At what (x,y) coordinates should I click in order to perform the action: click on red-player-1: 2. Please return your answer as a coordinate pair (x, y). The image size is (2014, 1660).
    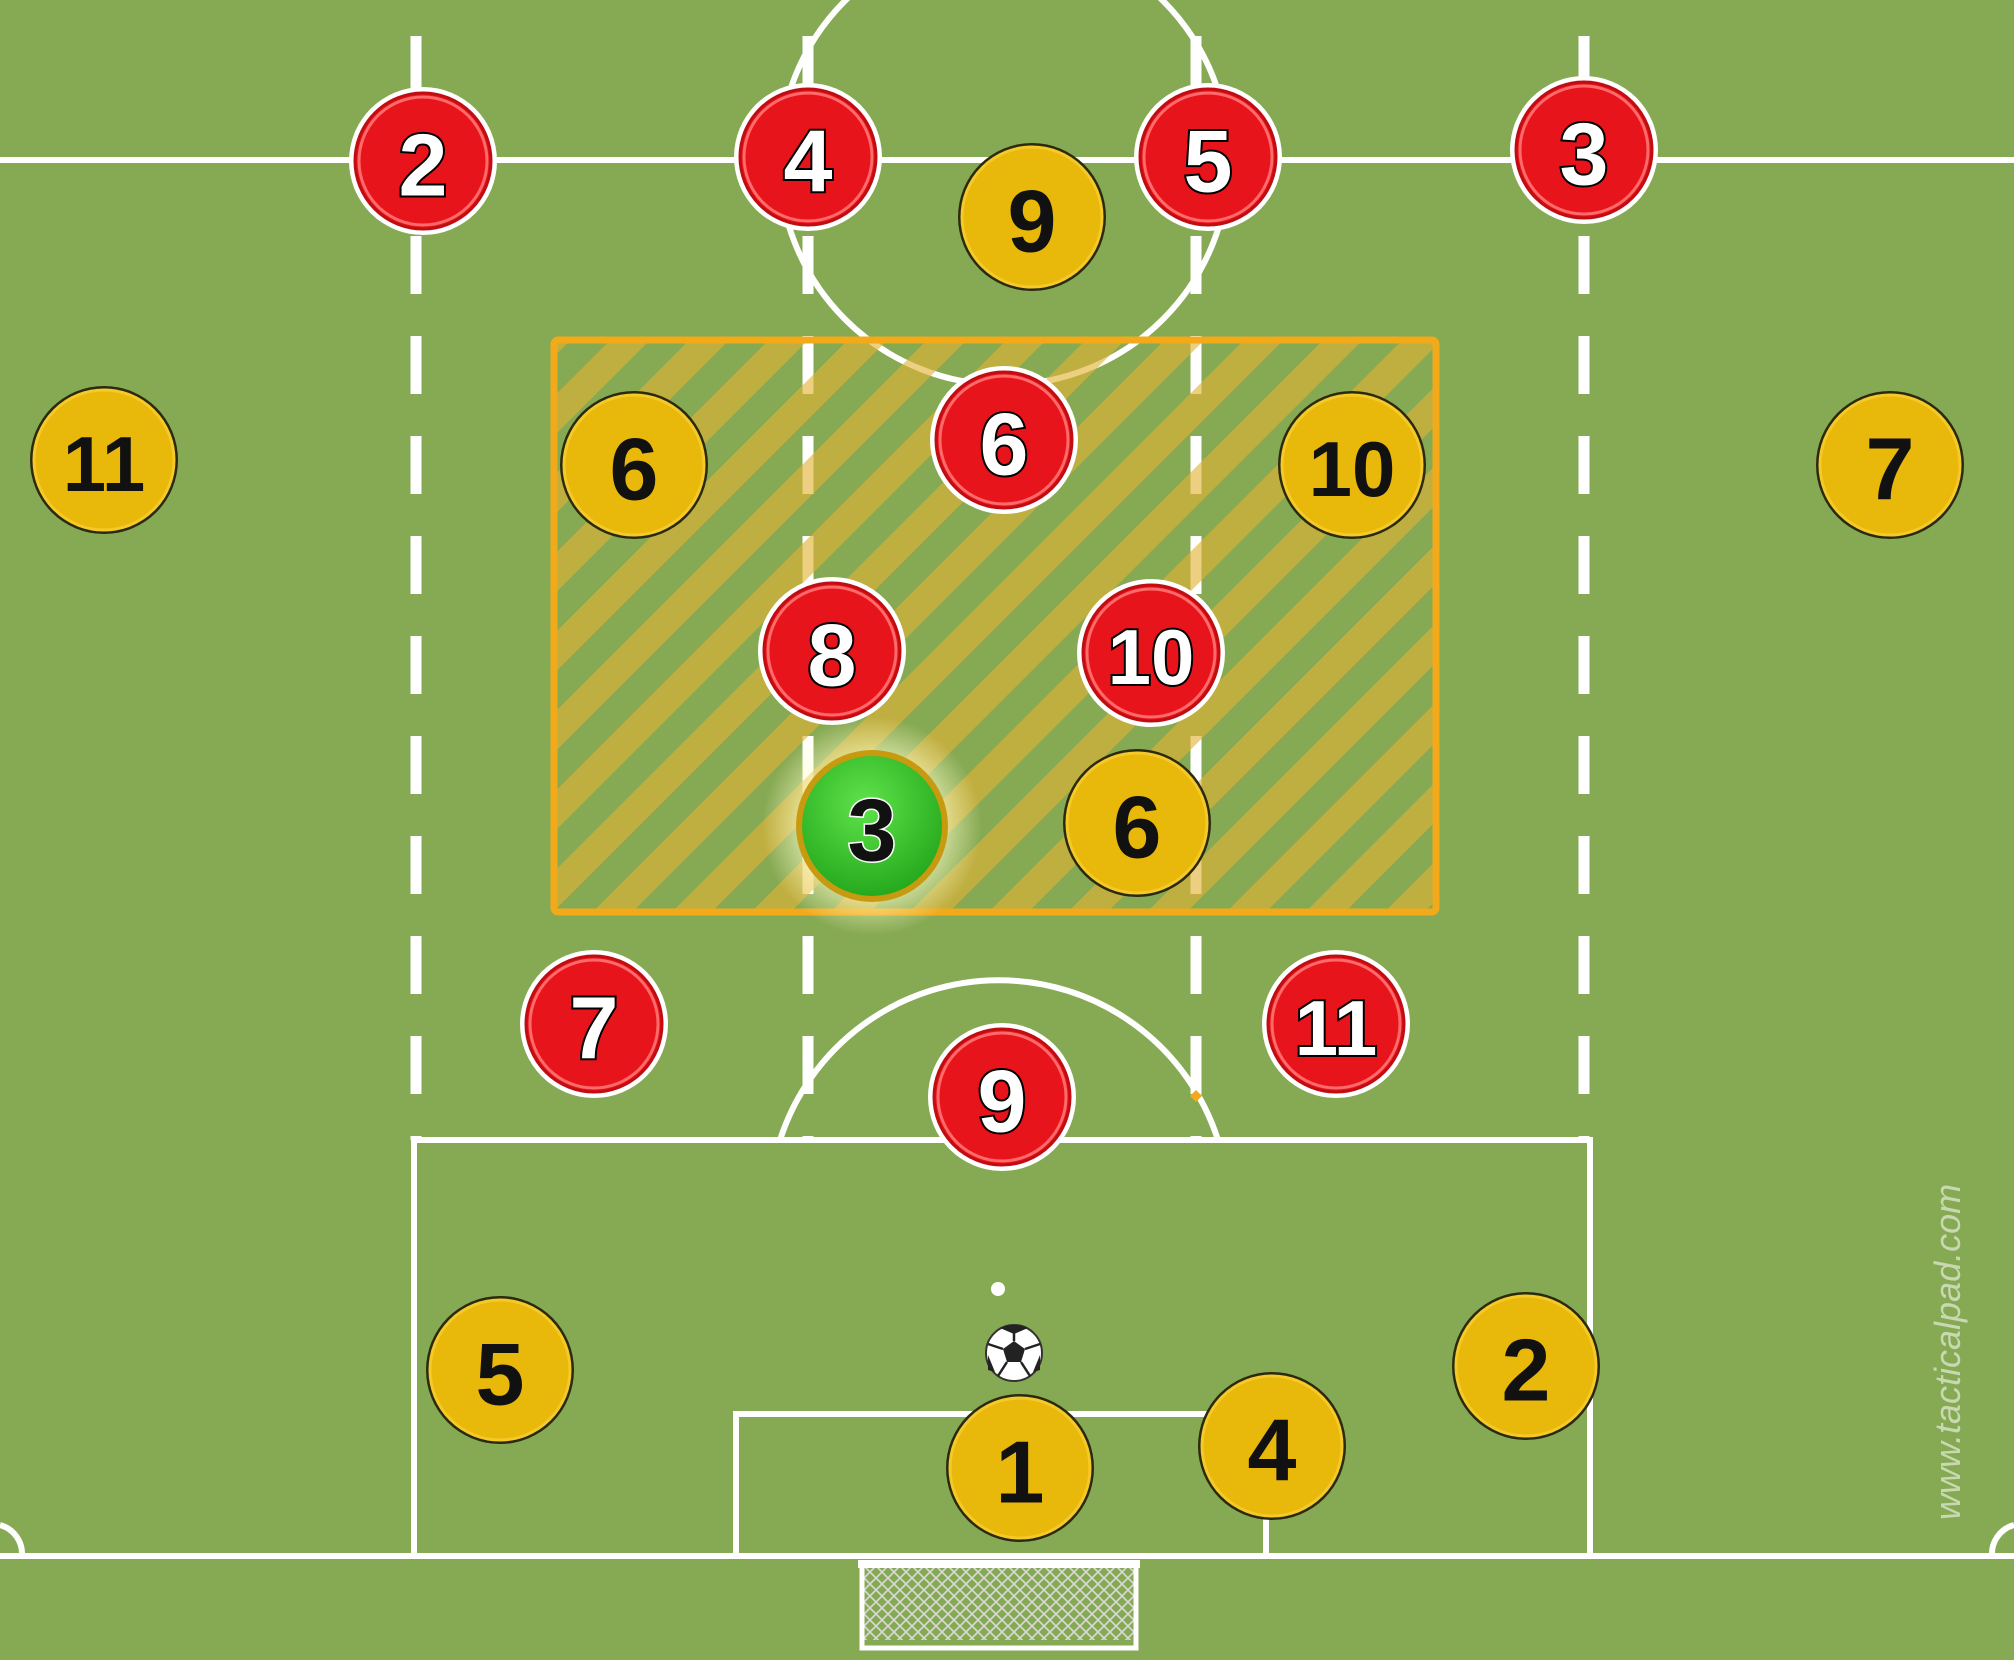
    Looking at the image, I should click on (423, 161).